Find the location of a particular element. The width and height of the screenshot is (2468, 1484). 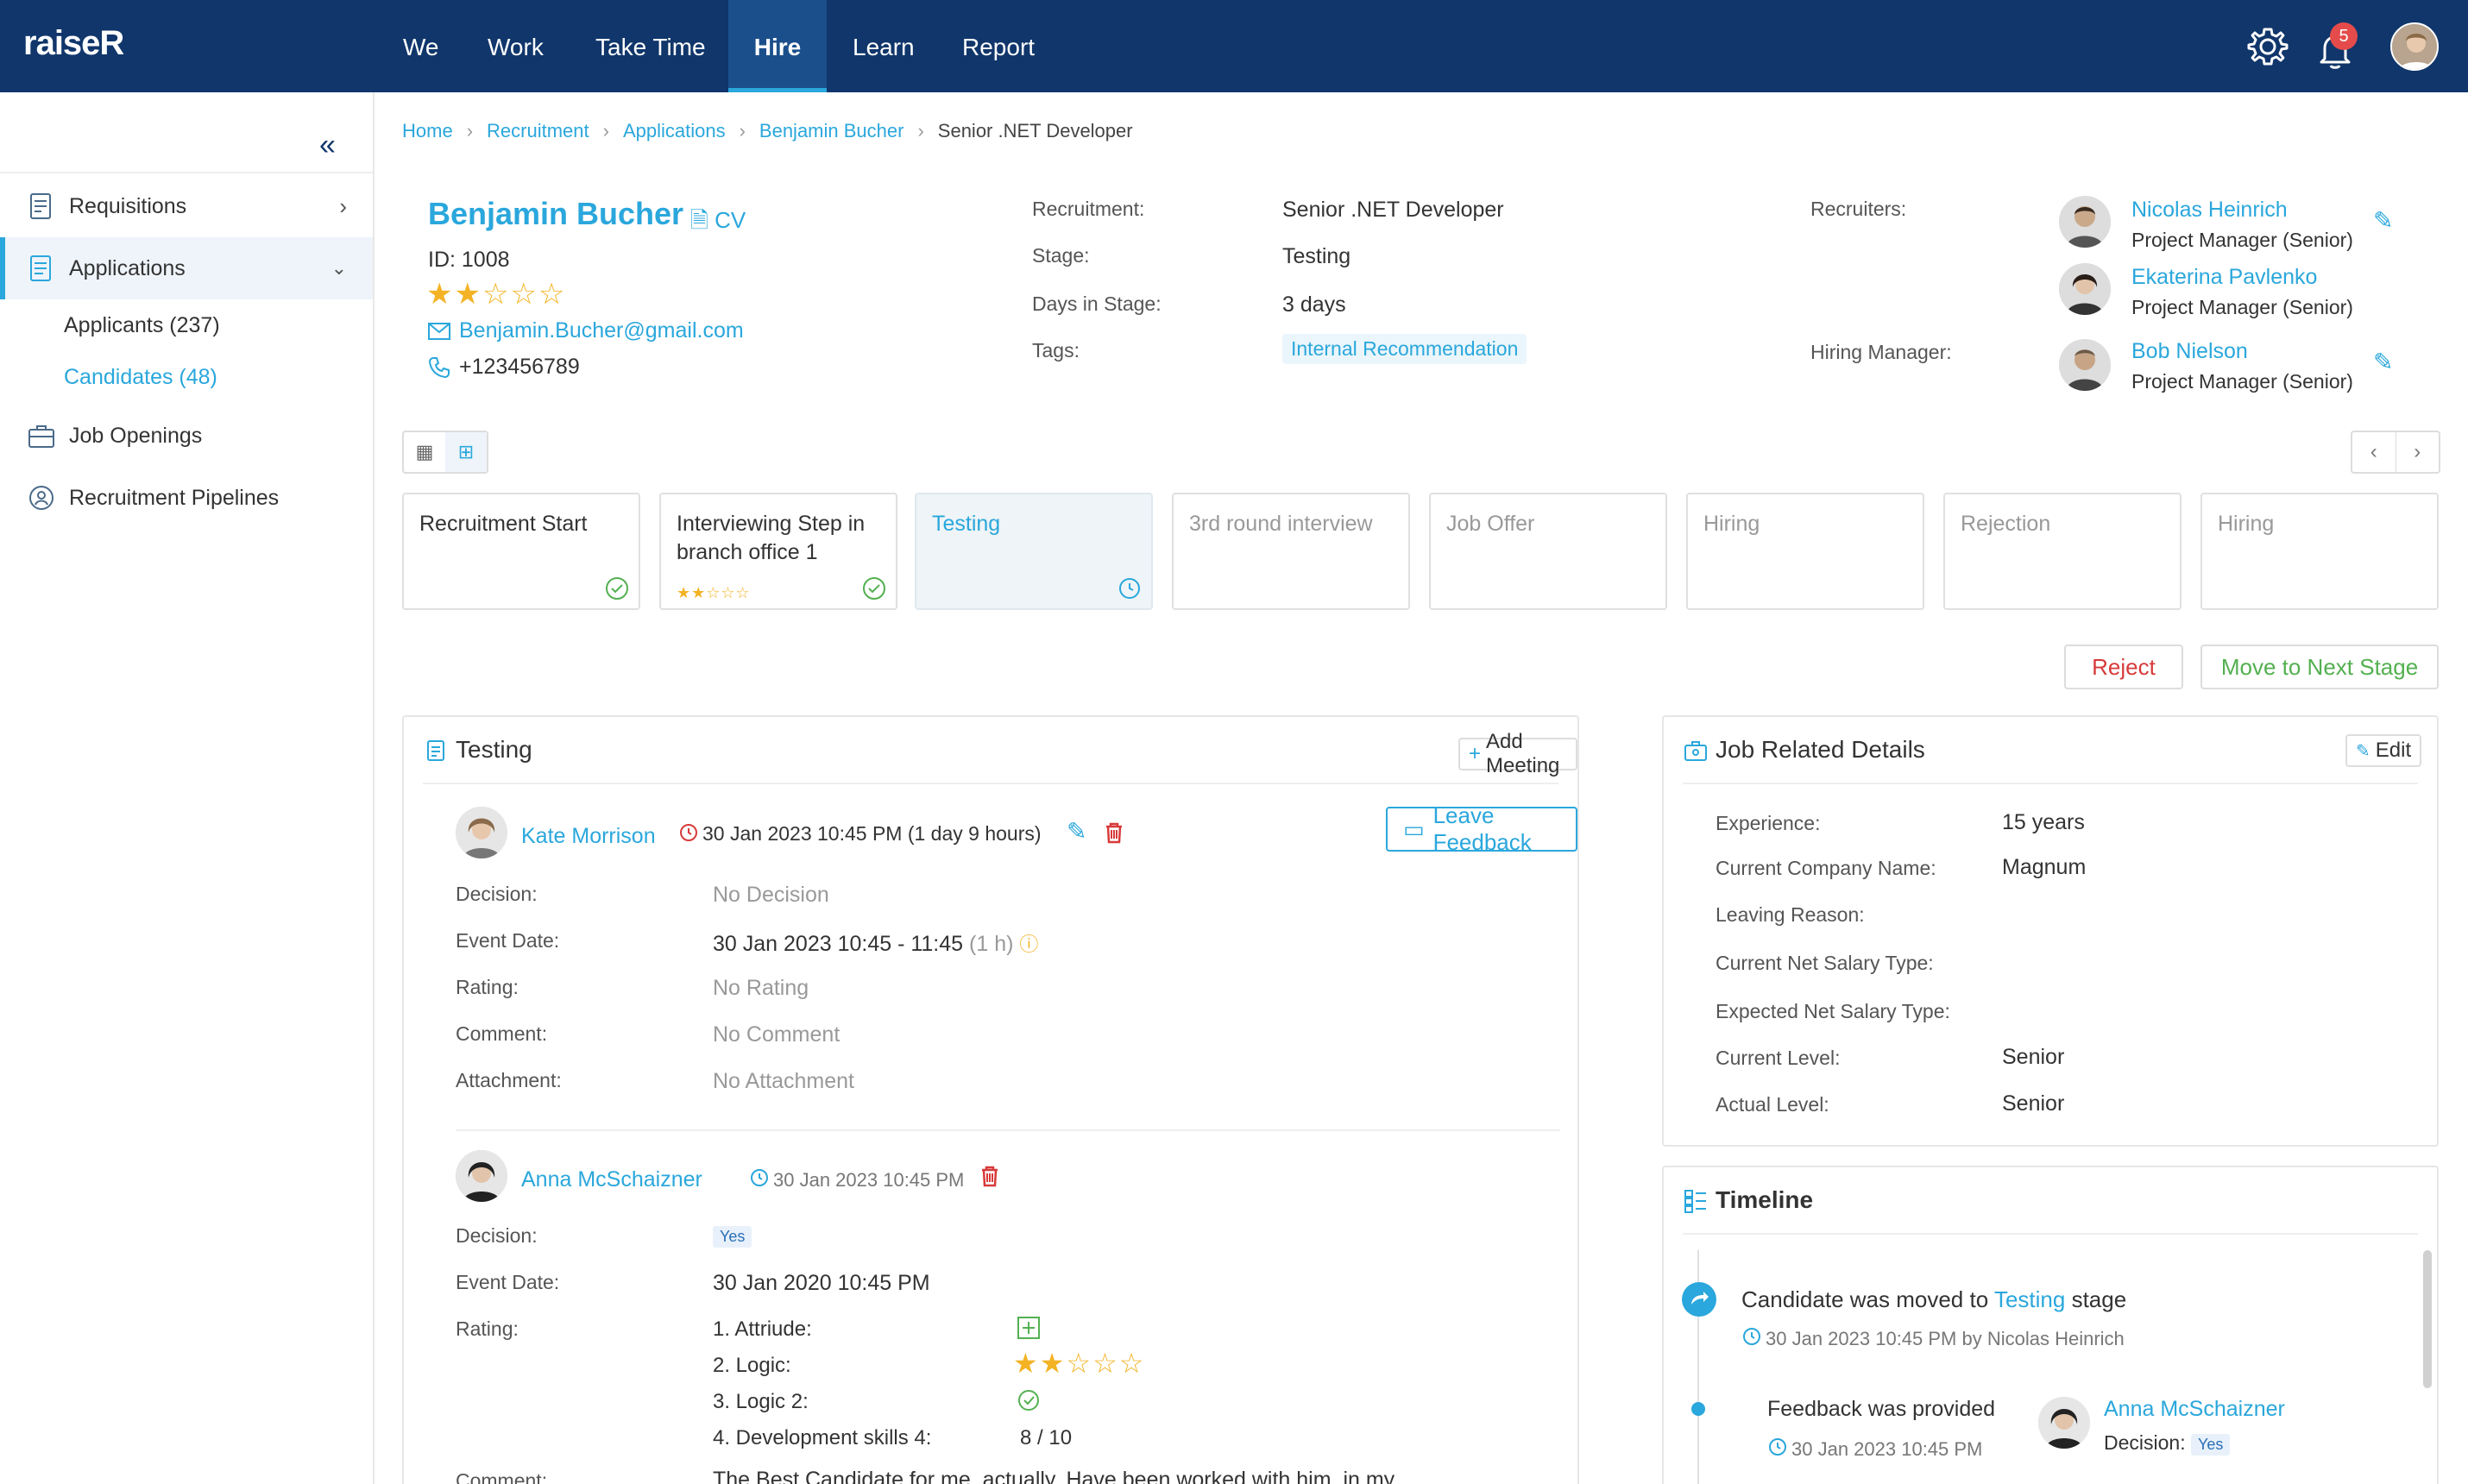

expected-salary-label: Expected Net Salary Type: is located at coordinates (1833, 1011).